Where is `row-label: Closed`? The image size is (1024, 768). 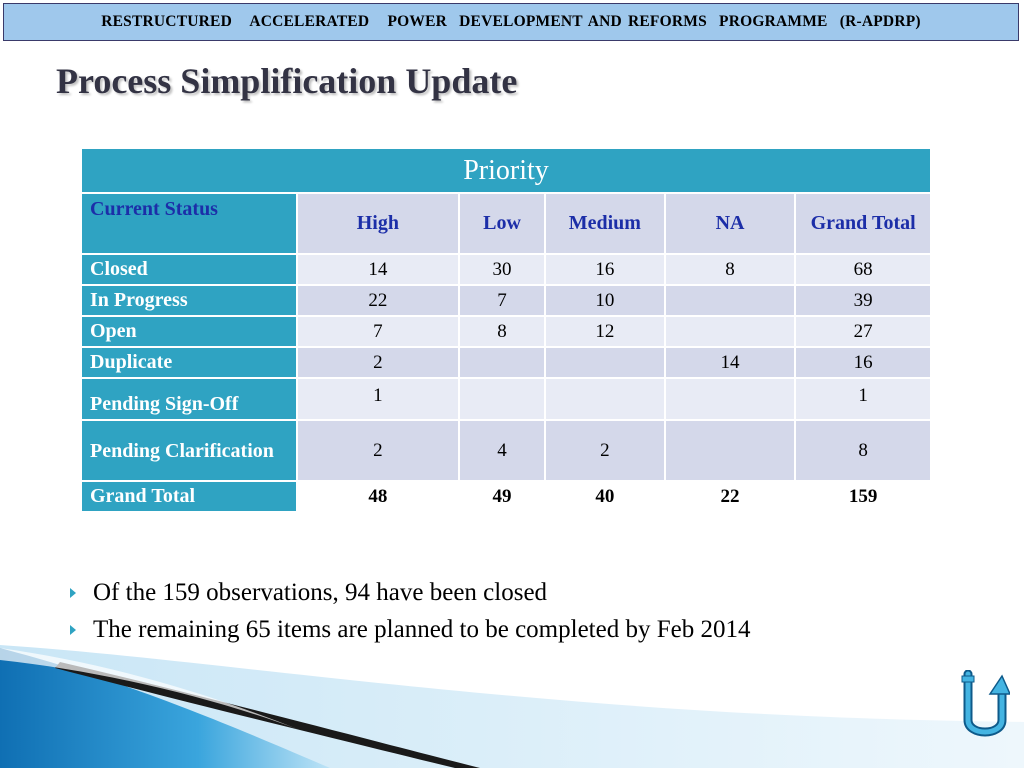 row-label: Closed is located at coordinates (189, 269).